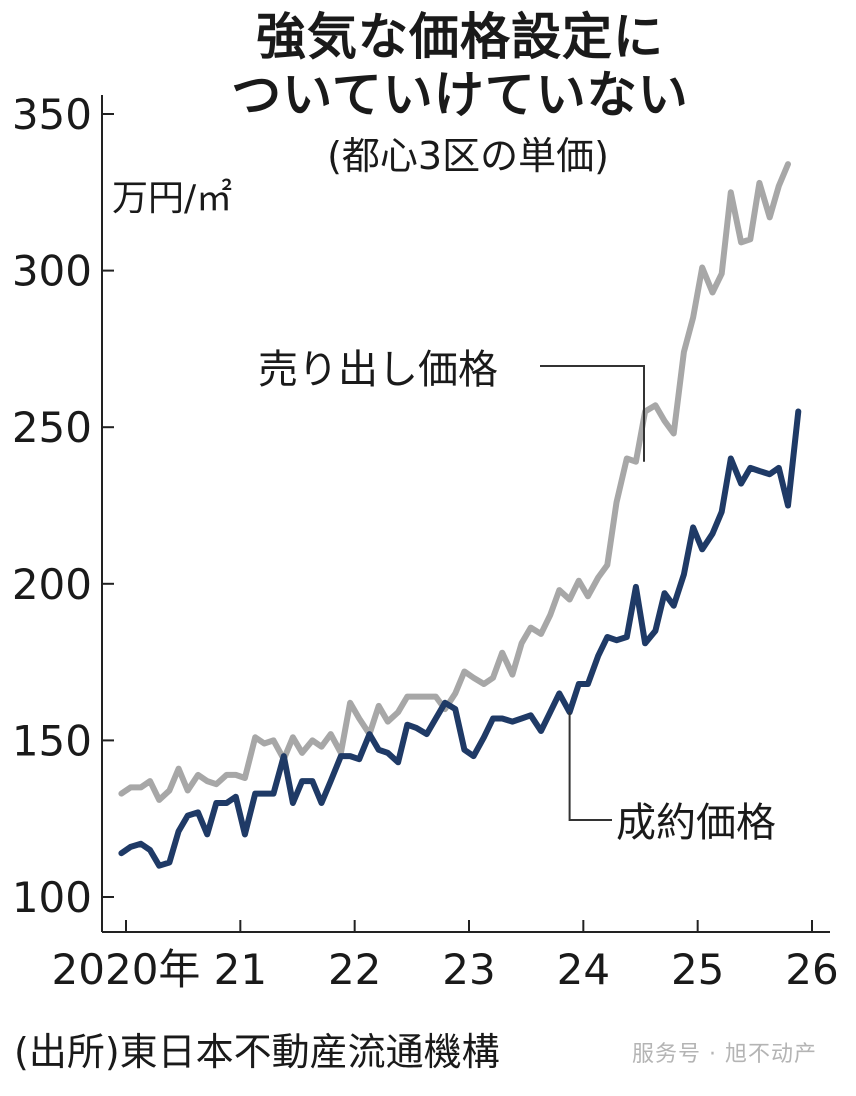  What do you see at coordinates (240, 969) in the screenshot?
I see `x-tick-label: 21` at bounding box center [240, 969].